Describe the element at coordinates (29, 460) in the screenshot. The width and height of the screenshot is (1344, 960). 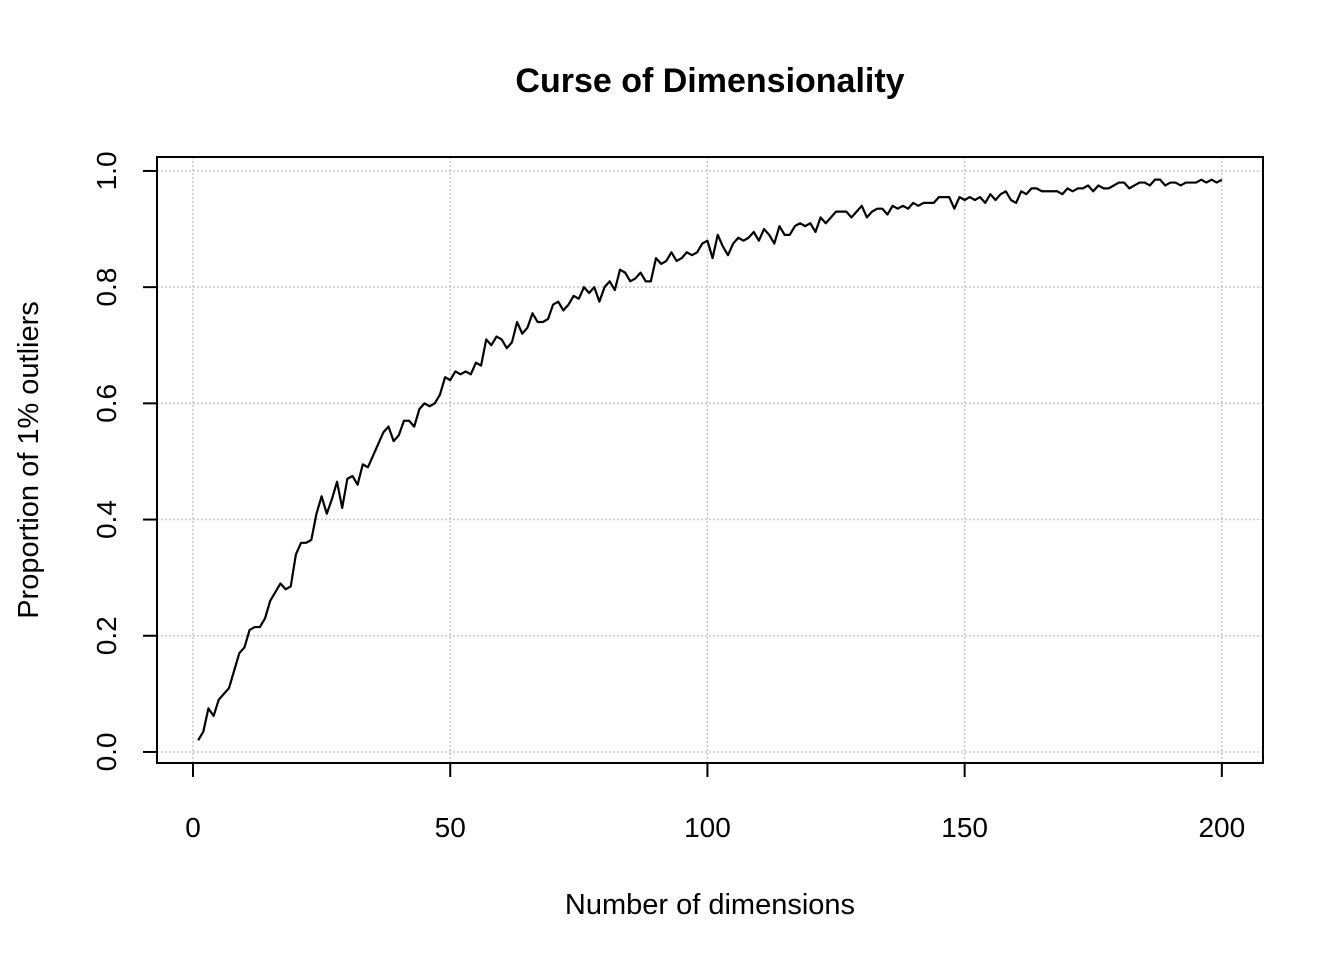
I see `y-axis-label: Proportion of 1% outliers` at that location.